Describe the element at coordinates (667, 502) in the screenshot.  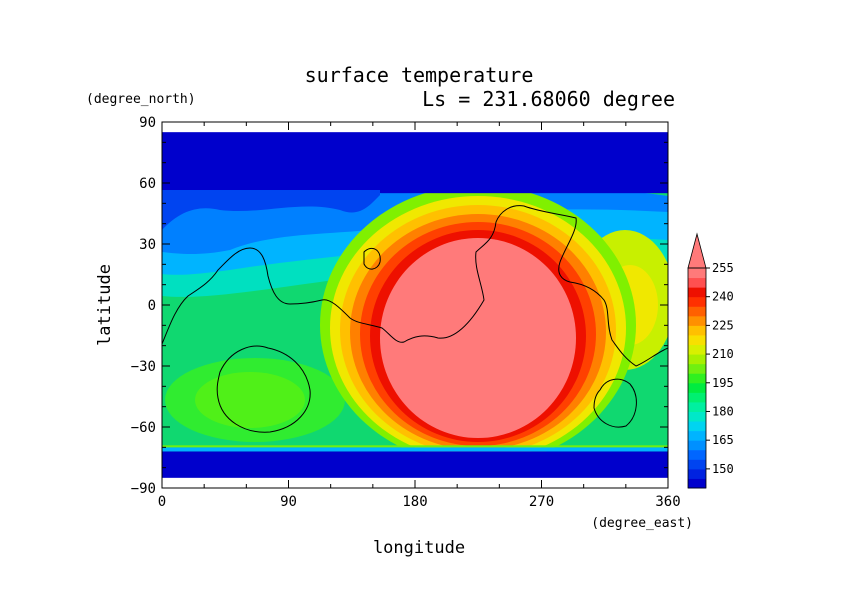
I see `x-tick-label: 360` at that location.